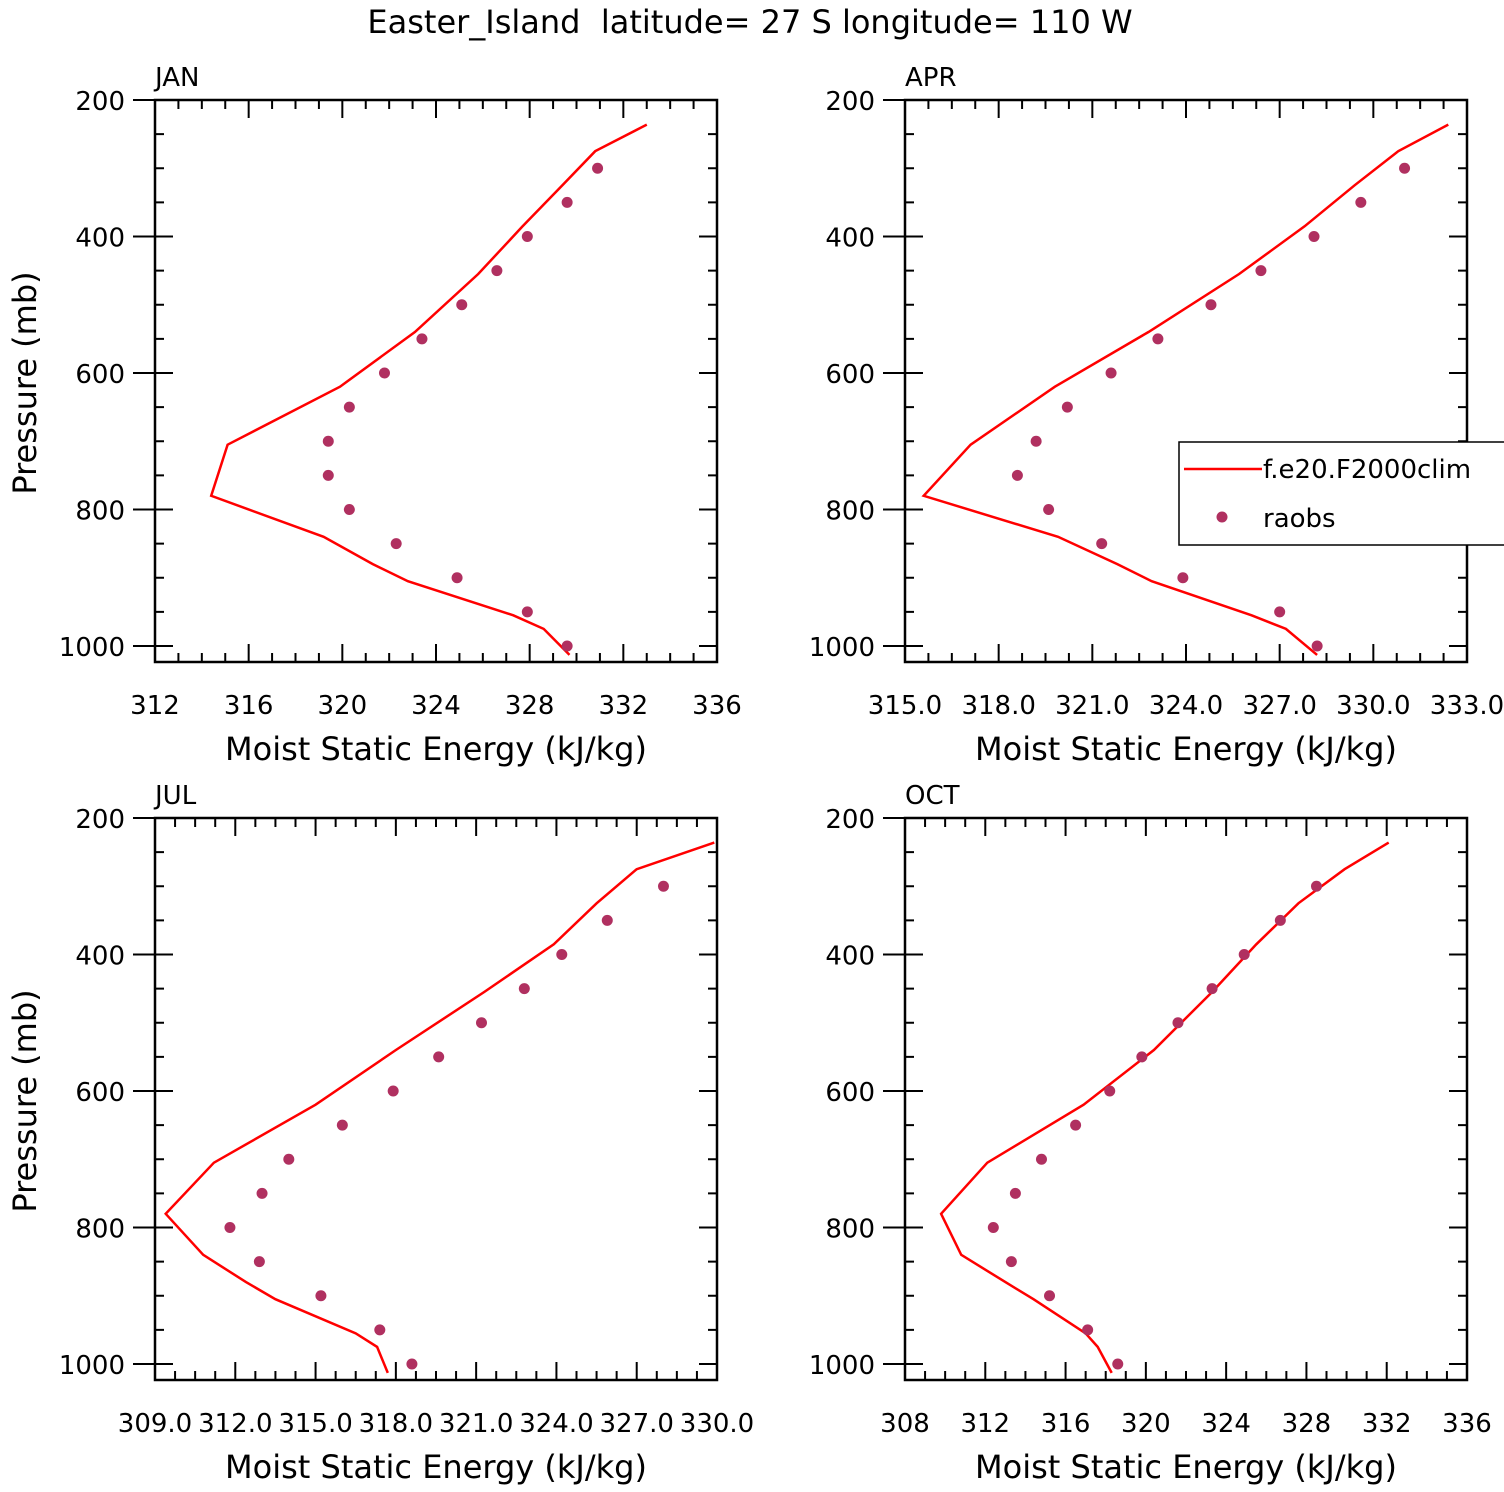  I want to click on x-tick-label: 309.0, so click(155, 1424).